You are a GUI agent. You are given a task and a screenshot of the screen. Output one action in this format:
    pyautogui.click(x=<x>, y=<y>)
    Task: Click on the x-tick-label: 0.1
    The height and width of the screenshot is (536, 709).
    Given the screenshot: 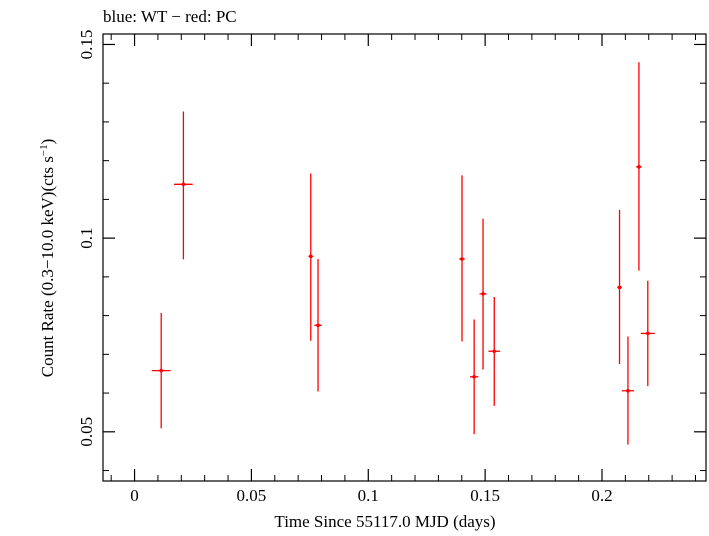 What is the action you would take?
    pyautogui.click(x=368, y=495)
    